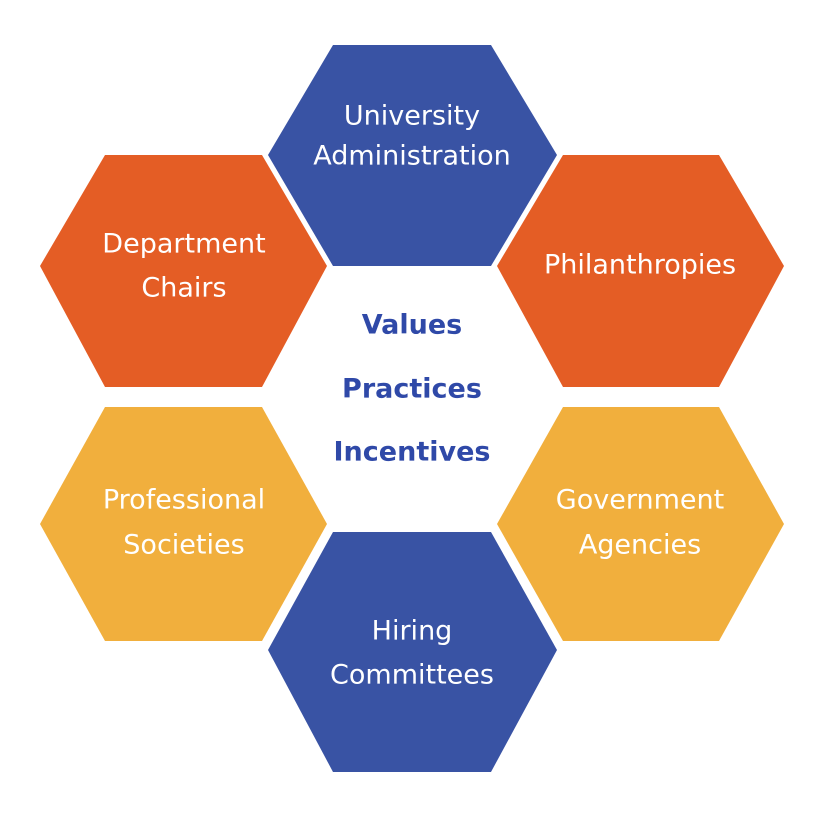 The width and height of the screenshot is (831, 825). I want to click on hex-professional-societies-line2: Societies, so click(183, 545).